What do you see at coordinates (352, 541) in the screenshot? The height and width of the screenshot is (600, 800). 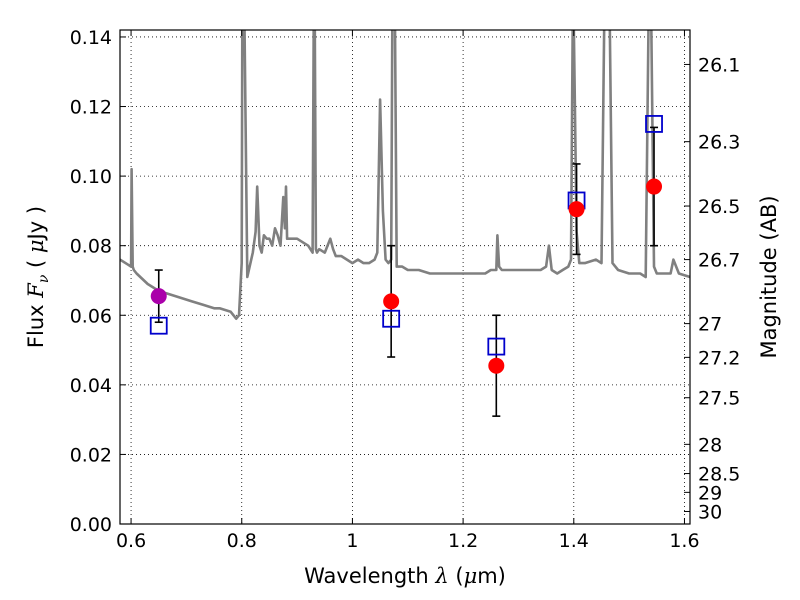 I see `x-tick-label: 1` at bounding box center [352, 541].